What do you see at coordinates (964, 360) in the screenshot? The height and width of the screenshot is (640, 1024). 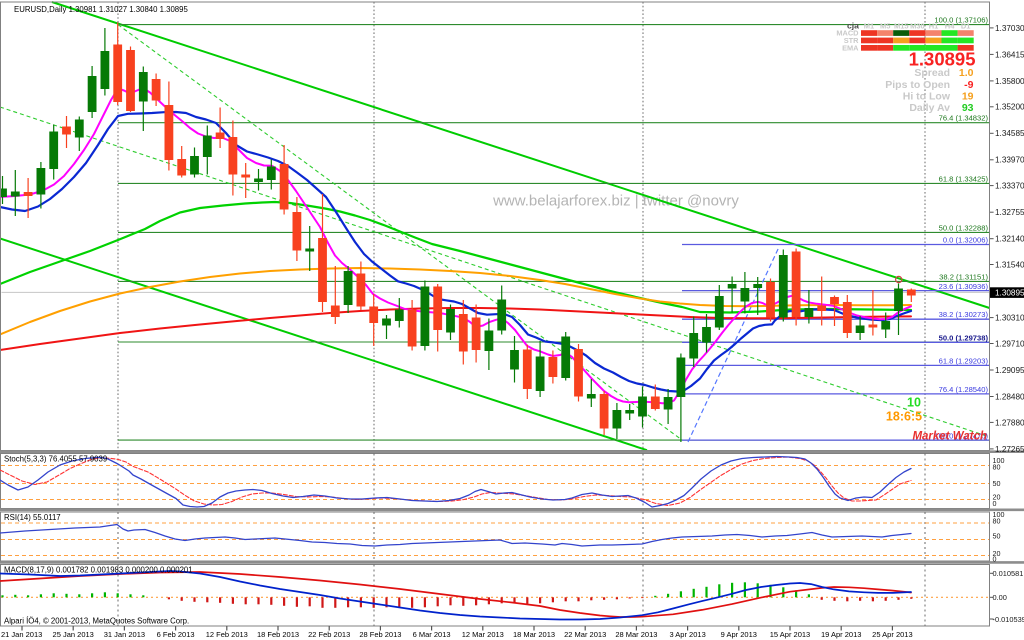 I see `svg-text: 61.8 (1.29203)` at bounding box center [964, 360].